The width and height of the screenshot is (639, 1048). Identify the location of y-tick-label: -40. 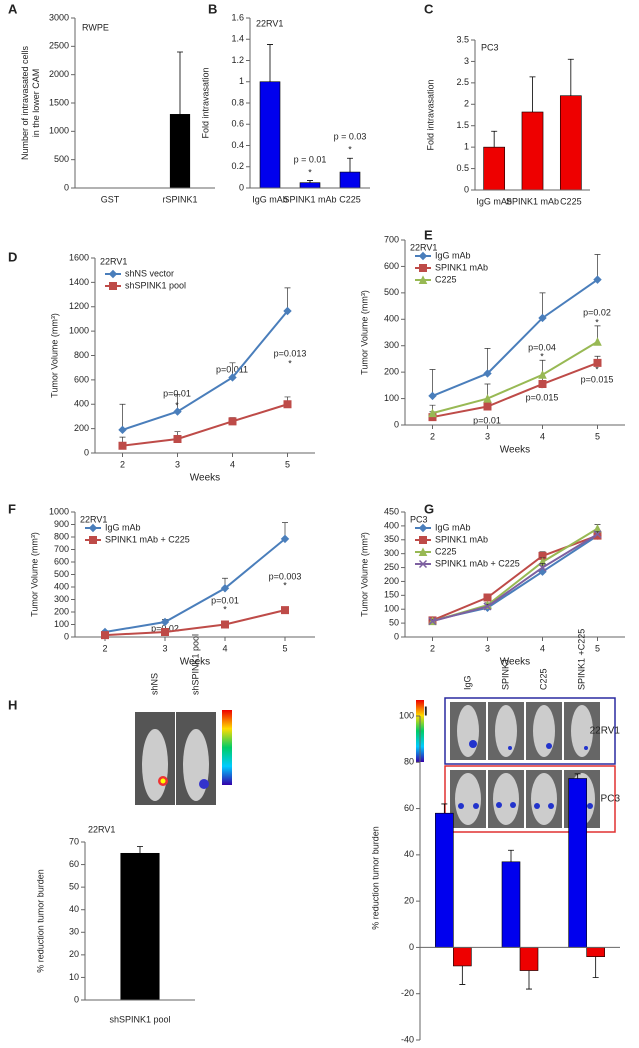
(407, 1039).